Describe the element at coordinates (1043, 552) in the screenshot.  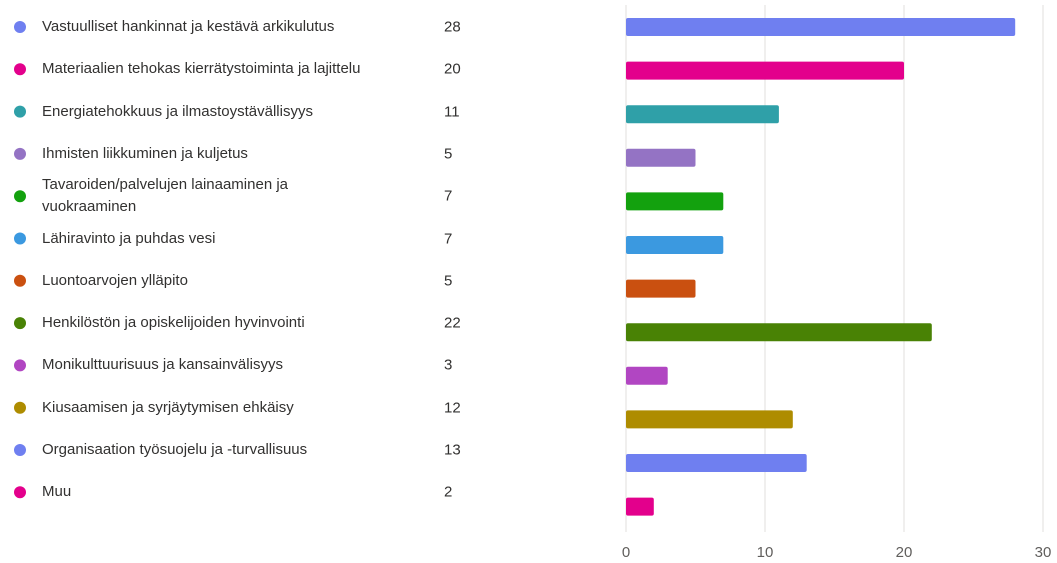
I see `x-tick-label: 30` at that location.